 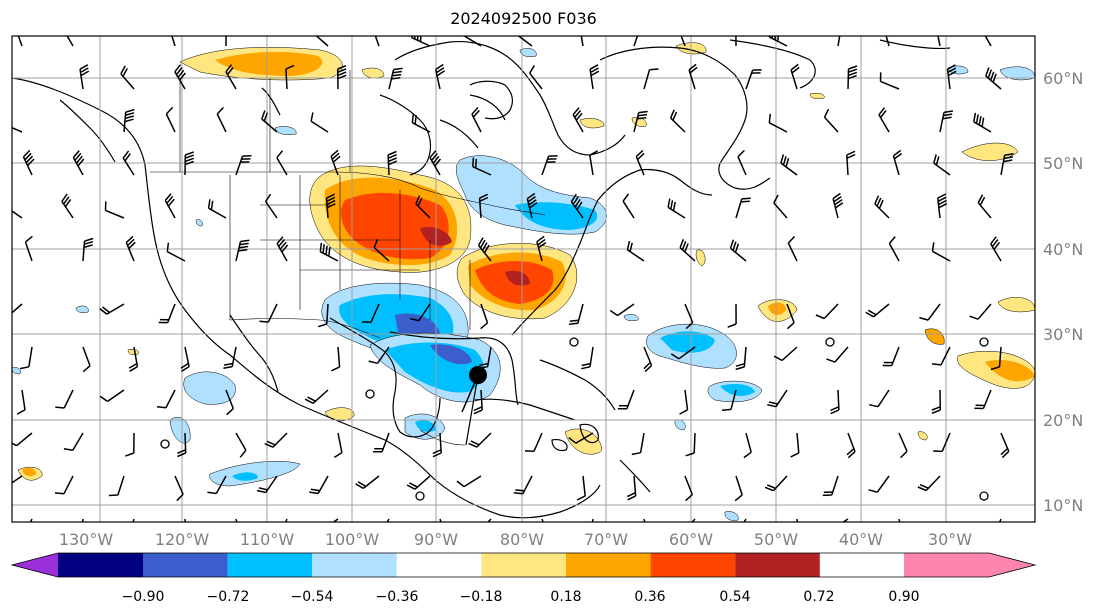 I want to click on colorbar-tick-label: −0.36, so click(x=397, y=597).